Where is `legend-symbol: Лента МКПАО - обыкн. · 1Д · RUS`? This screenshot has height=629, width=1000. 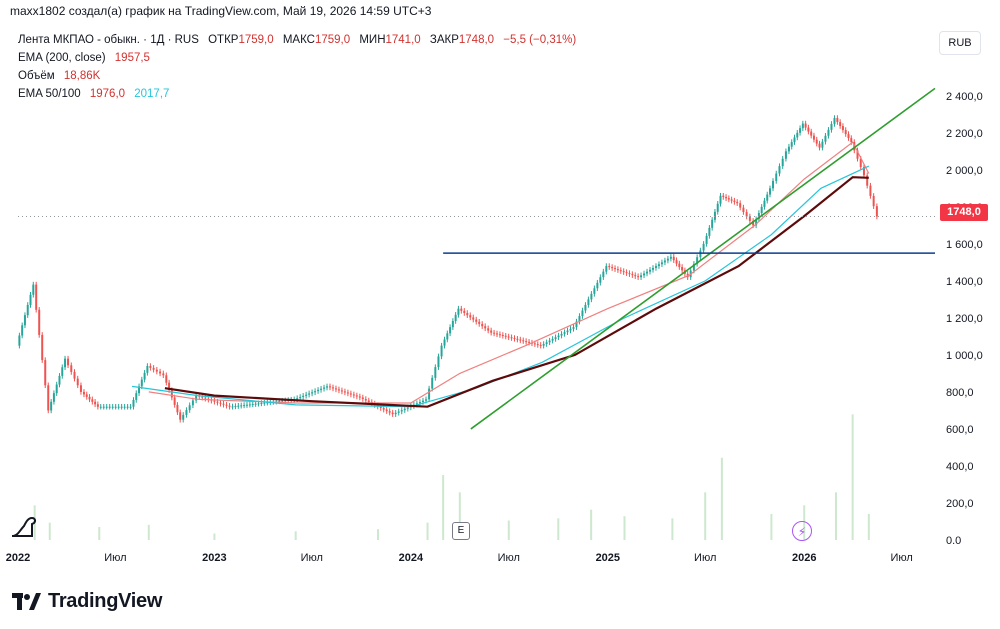
legend-symbol: Лента МКПАО - обыкн. · 1Д · RUS is located at coordinates (108, 40).